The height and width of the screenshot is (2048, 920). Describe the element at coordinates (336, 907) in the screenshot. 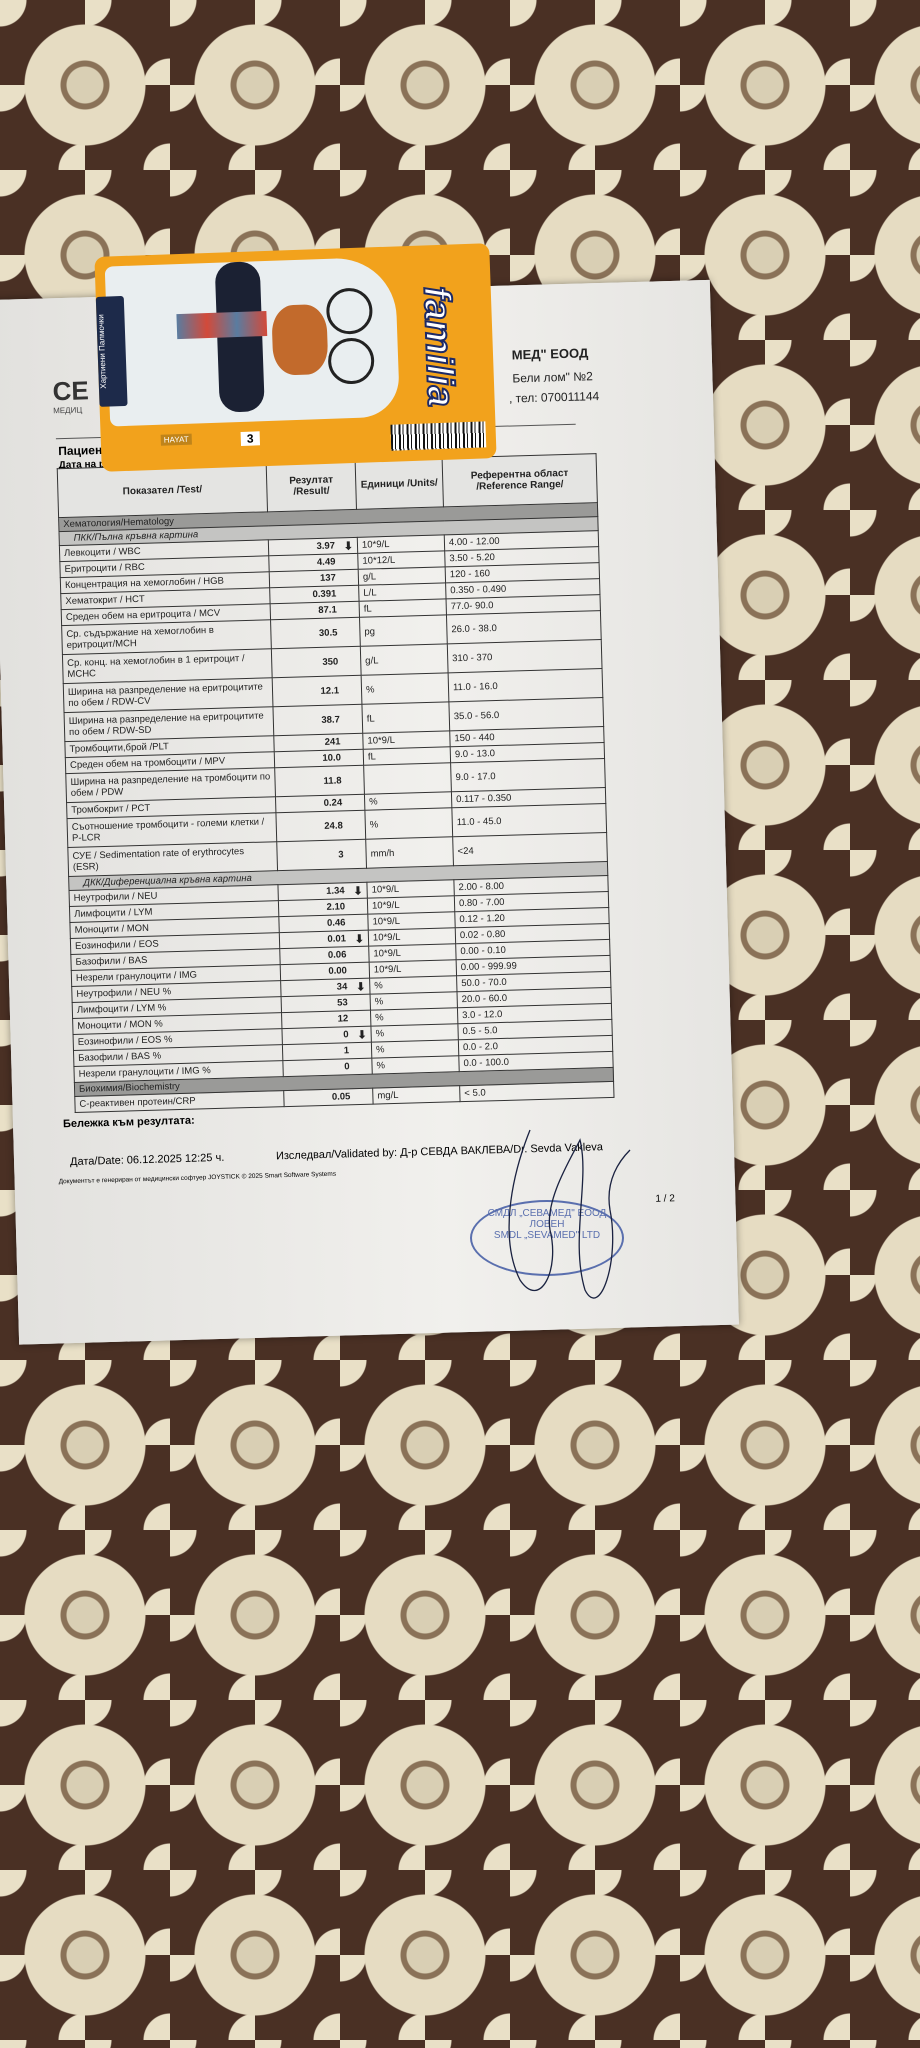

I see `result-value: 2.10` at that location.